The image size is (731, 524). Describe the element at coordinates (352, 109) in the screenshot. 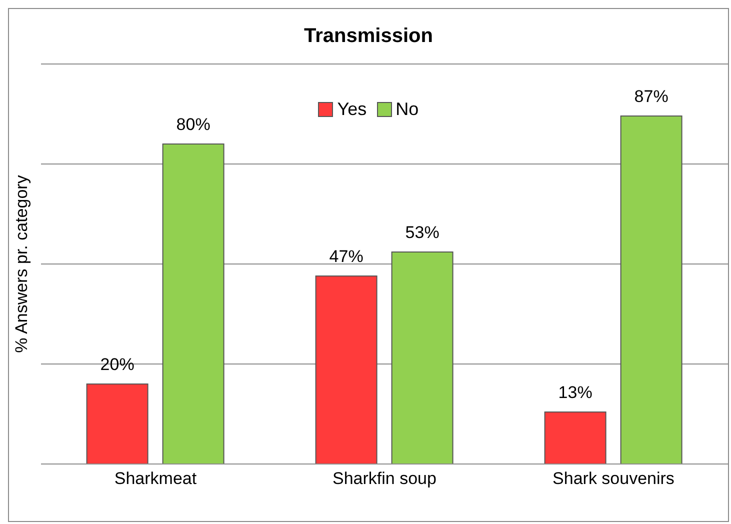

I see `legend-label: Yes` at that location.